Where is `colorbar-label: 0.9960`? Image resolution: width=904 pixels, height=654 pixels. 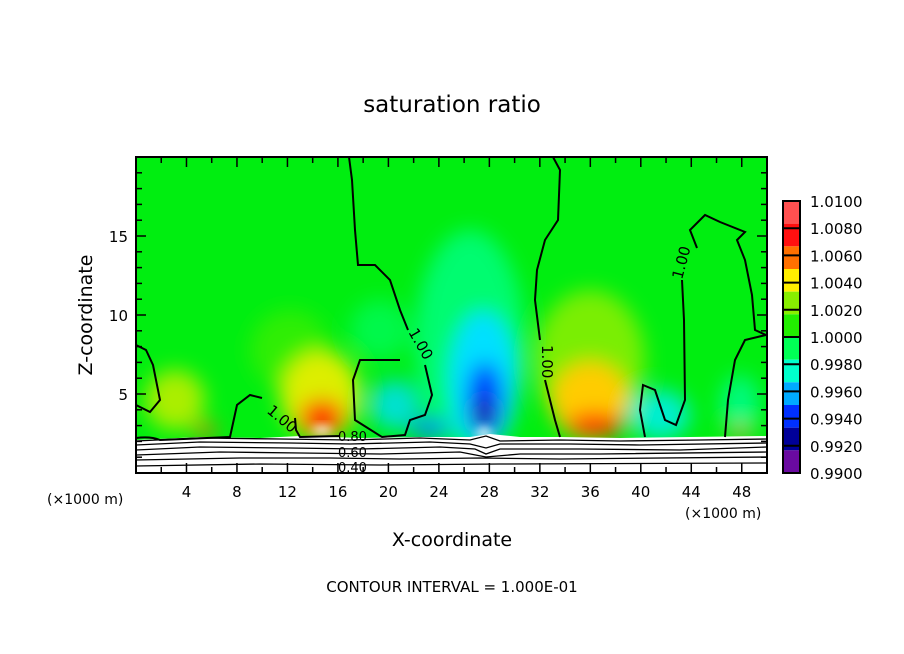
colorbar-label: 0.9960 is located at coordinates (836, 392).